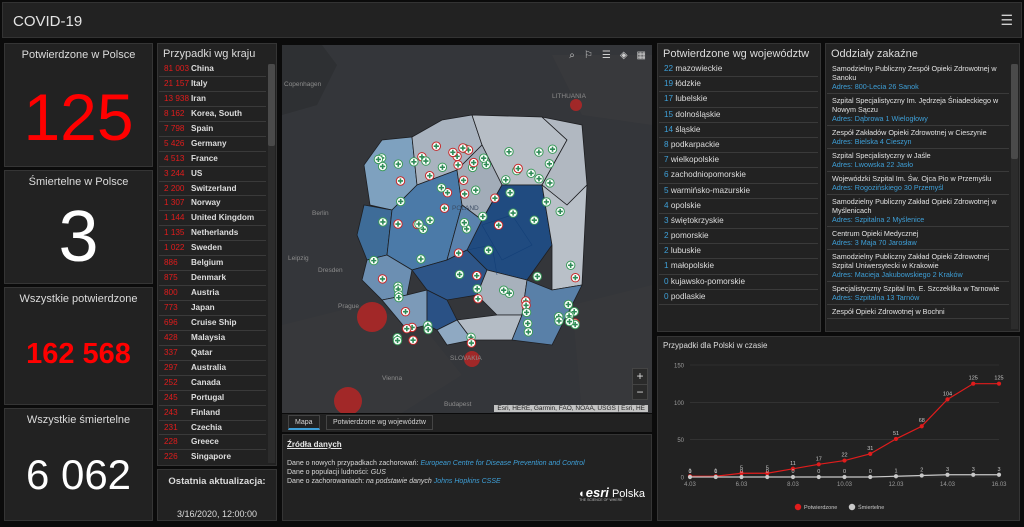 This screenshot has height=527, width=1024. I want to click on country-row: 7 798 Spain, so click(212, 129).